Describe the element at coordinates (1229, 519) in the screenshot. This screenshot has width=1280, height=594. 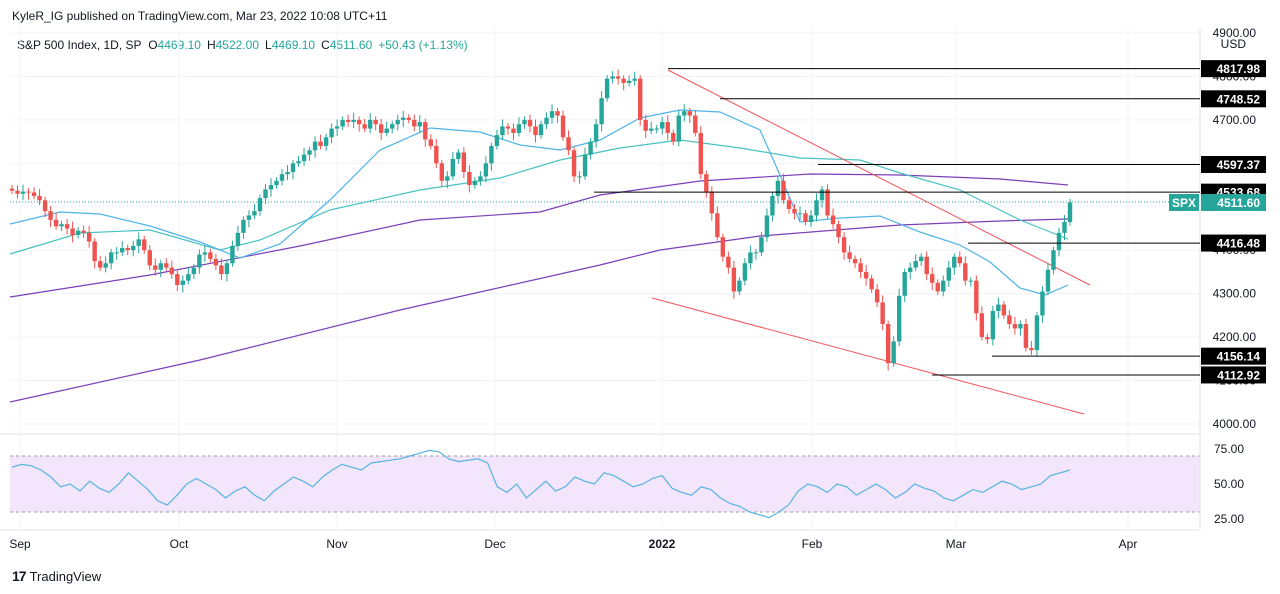
I see `rsi-tick-label: 25.00` at that location.